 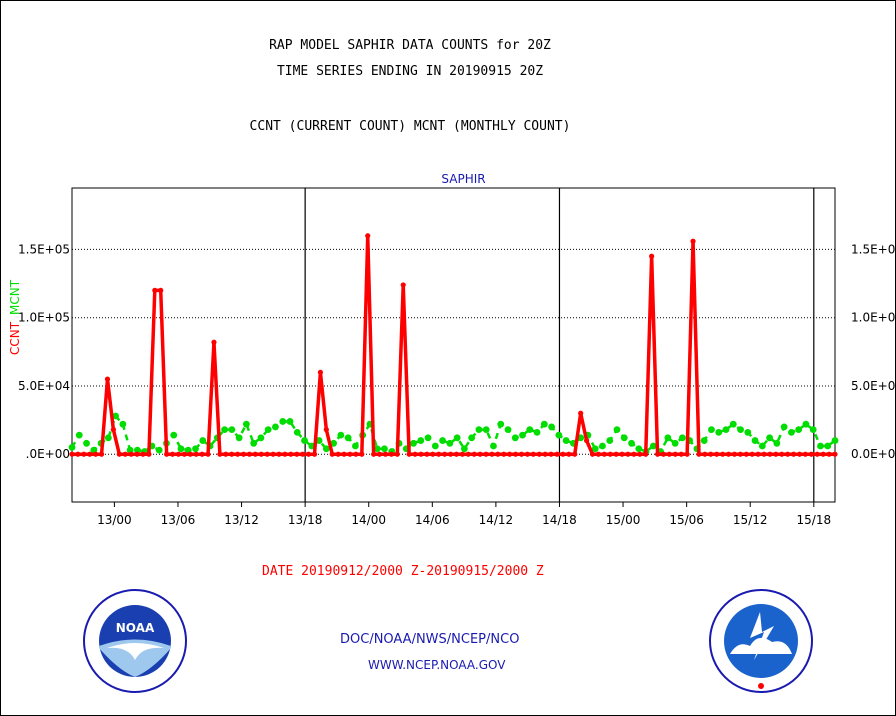 I want to click on x-tick-label: 15/12, so click(x=750, y=520).